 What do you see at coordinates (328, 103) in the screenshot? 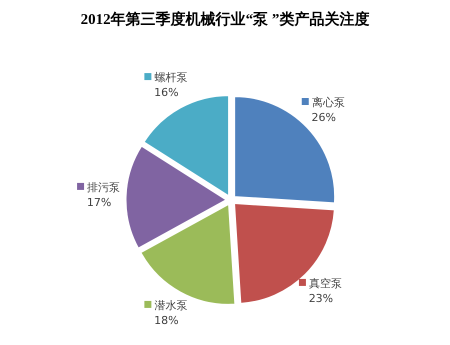
I see `legend-label: 离心泵` at bounding box center [328, 103].